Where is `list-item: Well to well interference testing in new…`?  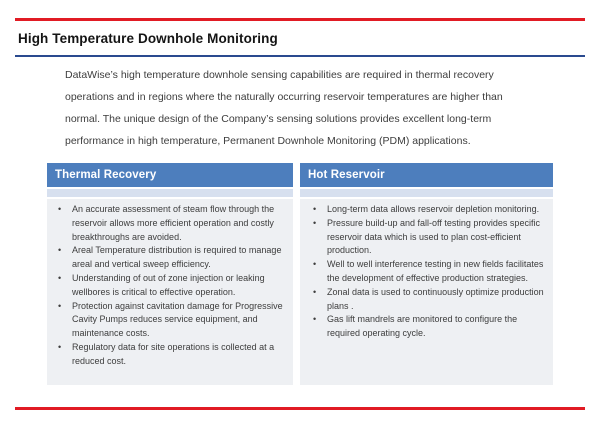
list-item: Well to well interference testing in new… is located at coordinates (423, 272).